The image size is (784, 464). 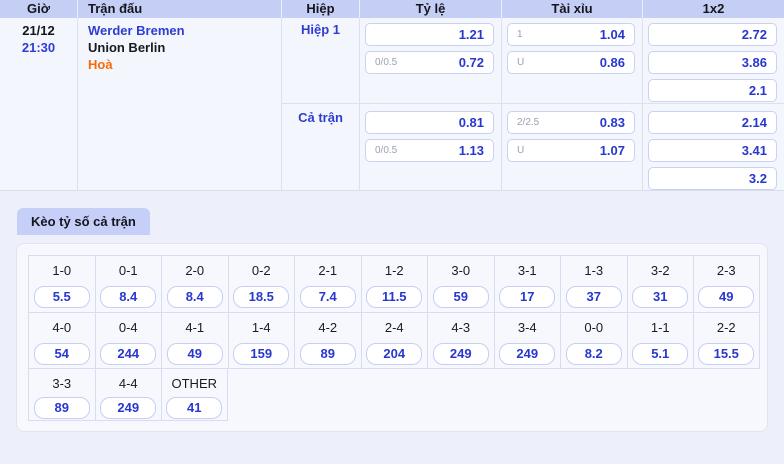 I want to click on score-label: 2-4, so click(x=394, y=327).